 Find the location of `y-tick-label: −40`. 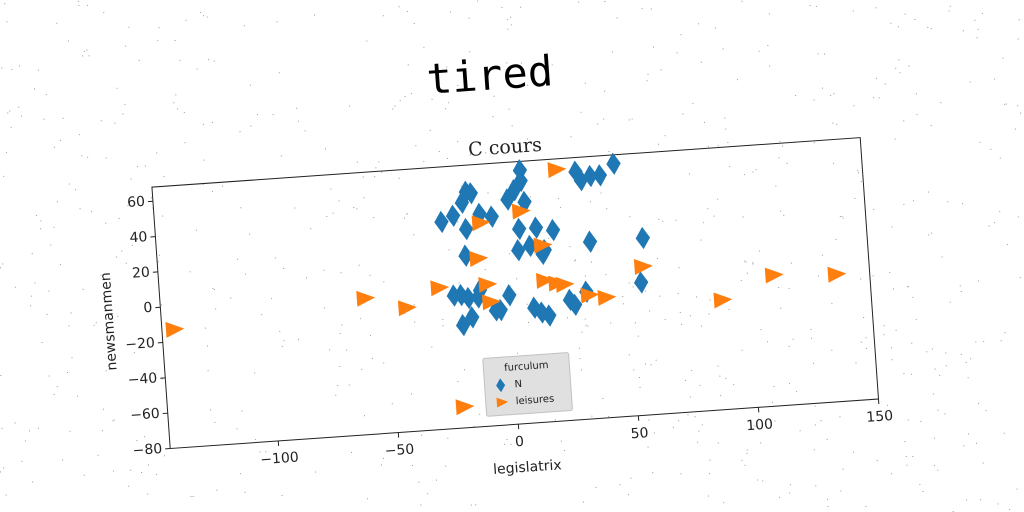

y-tick-label: −40 is located at coordinates (142, 379).